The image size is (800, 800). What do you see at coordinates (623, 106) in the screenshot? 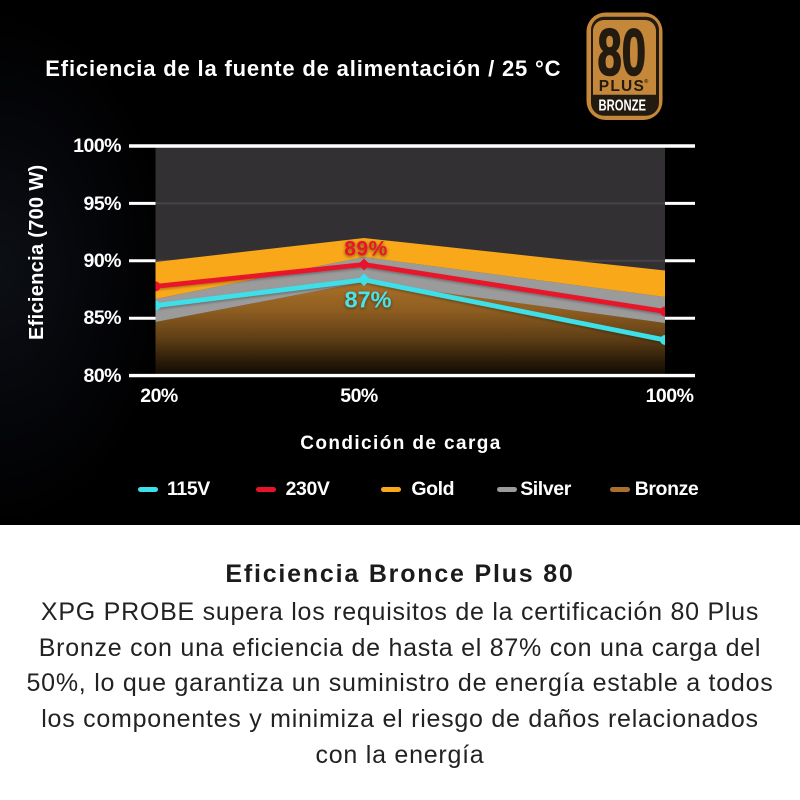
I see `svg-text: BRONZE` at bounding box center [623, 106].